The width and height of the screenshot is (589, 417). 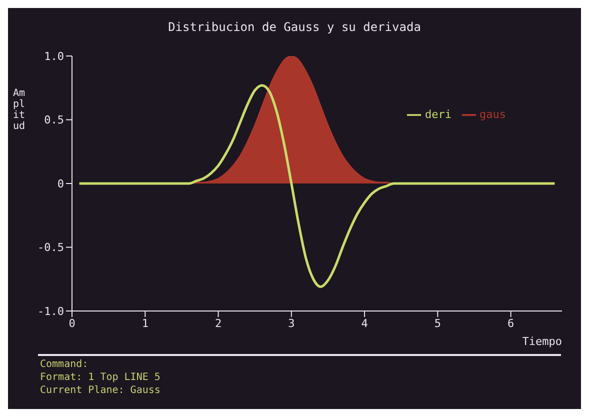 What do you see at coordinates (437, 323) in the screenshot?
I see `x-tick-label: 5` at bounding box center [437, 323].